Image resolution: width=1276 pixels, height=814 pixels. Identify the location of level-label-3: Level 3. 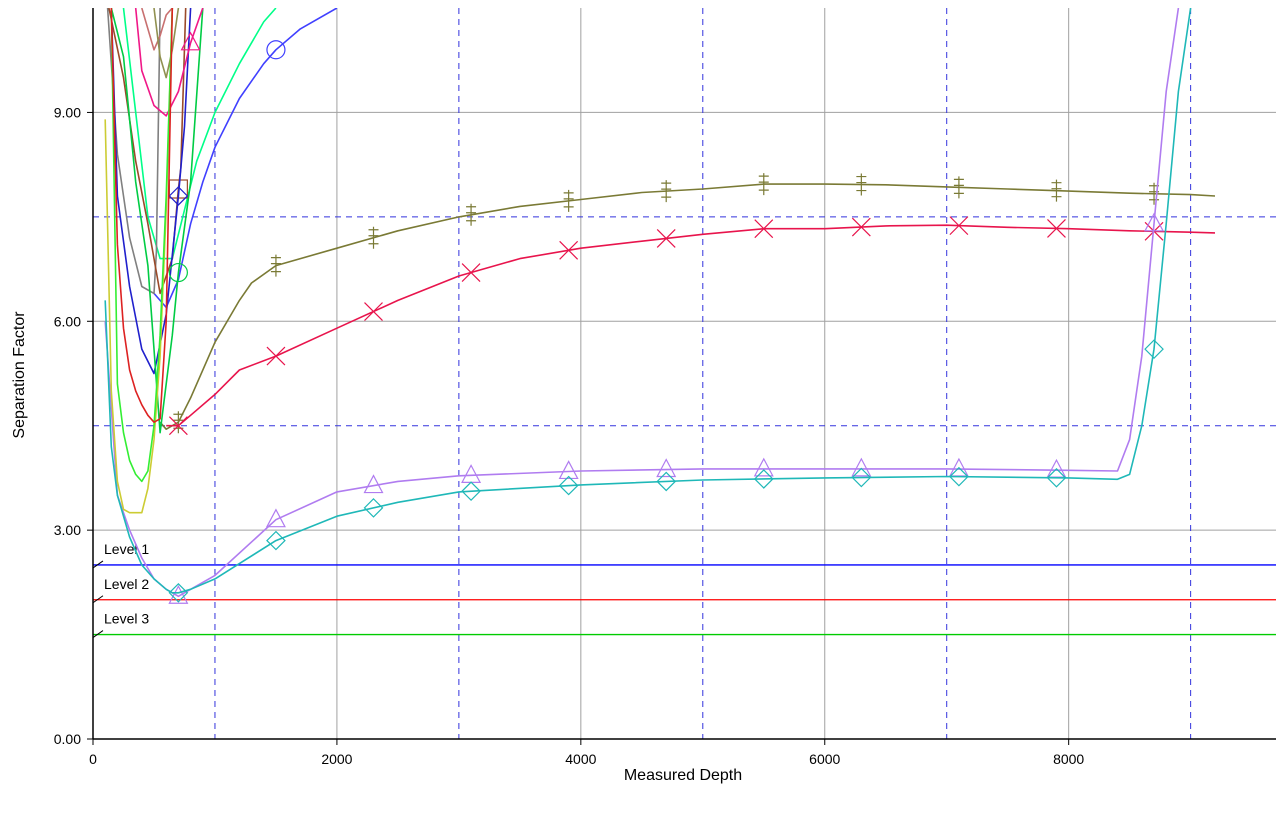
(126, 619).